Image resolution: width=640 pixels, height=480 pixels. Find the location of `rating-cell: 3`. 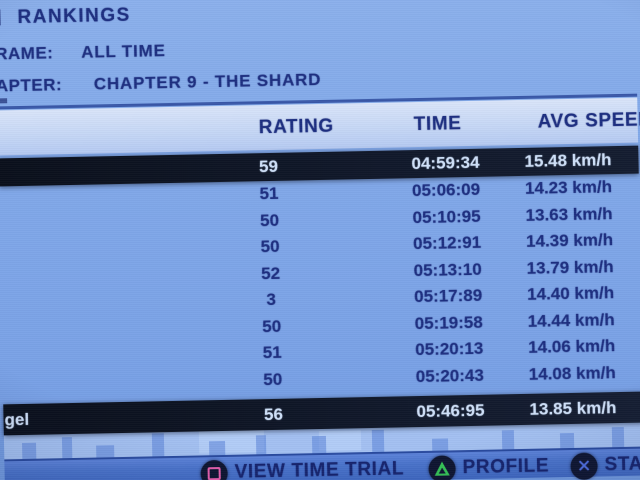

rating-cell: 3 is located at coordinates (271, 299).